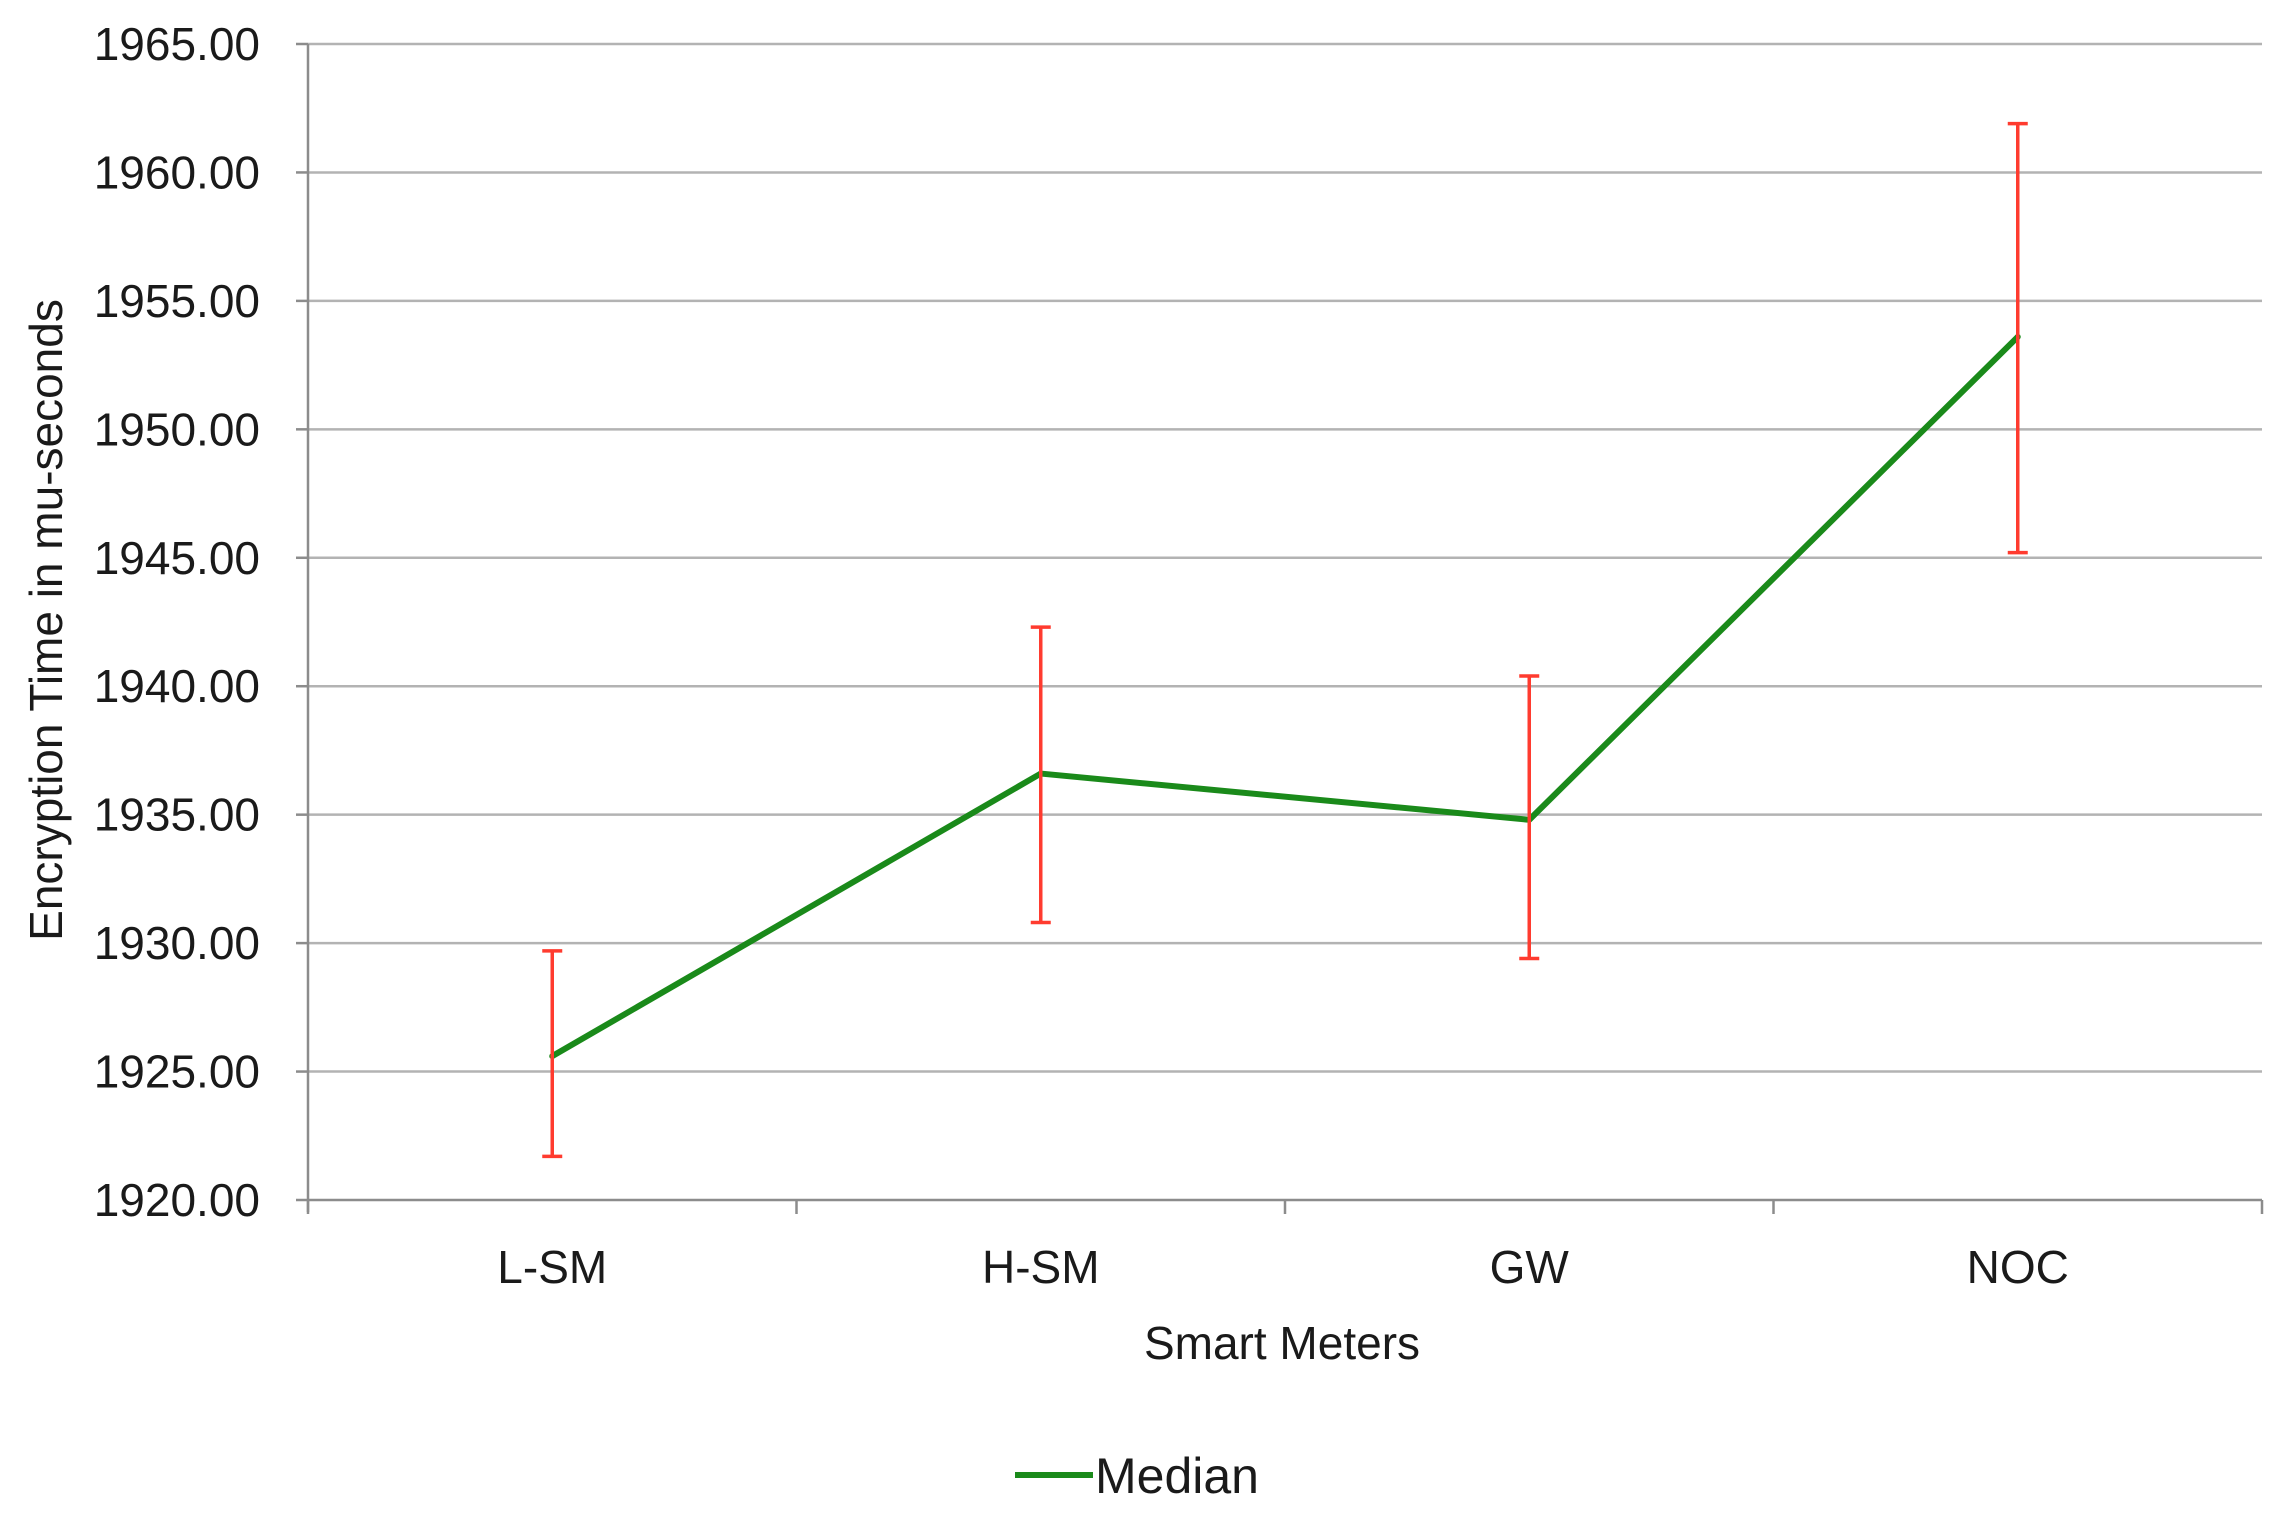 The width and height of the screenshot is (2280, 1522). What do you see at coordinates (177, 172) in the screenshot?
I see `y-tick-label: 1960.00` at bounding box center [177, 172].